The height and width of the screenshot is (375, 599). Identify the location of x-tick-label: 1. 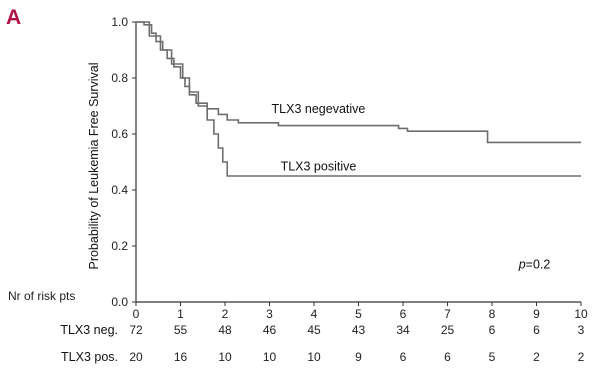
(180, 314).